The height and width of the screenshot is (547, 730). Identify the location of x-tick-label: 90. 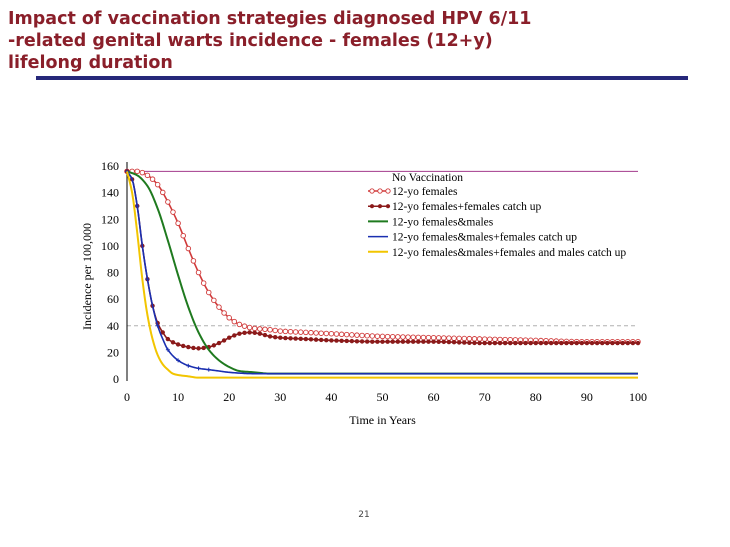
(587, 397).